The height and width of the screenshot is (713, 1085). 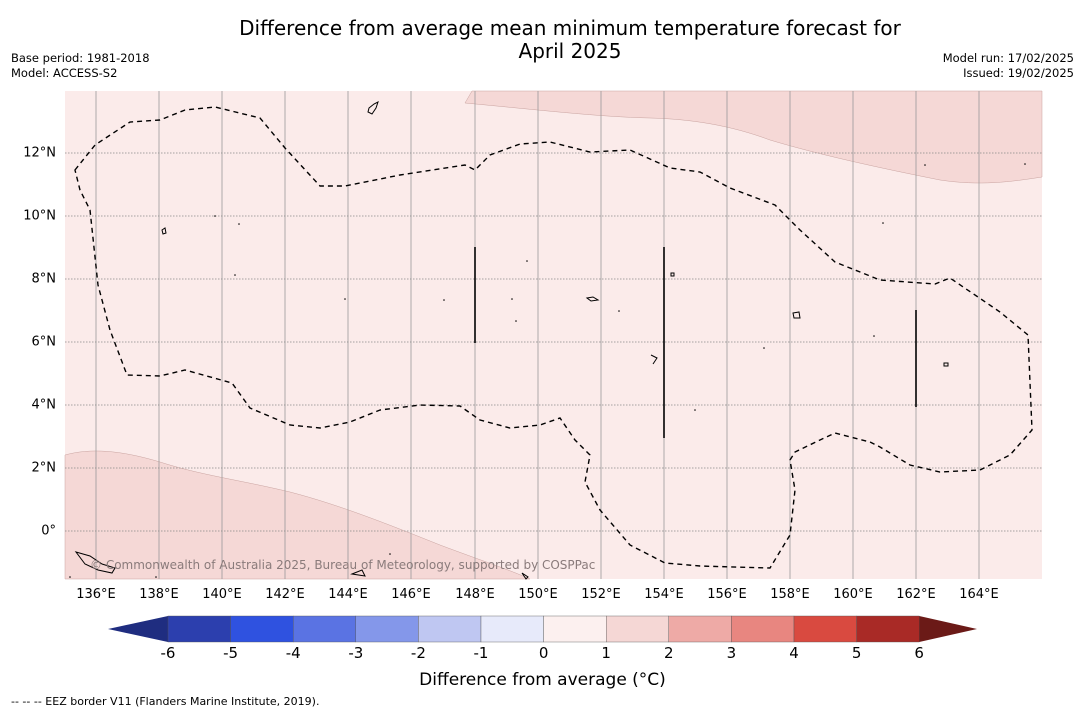 I want to click on x-tick-label: 160°E, so click(x=853, y=594).